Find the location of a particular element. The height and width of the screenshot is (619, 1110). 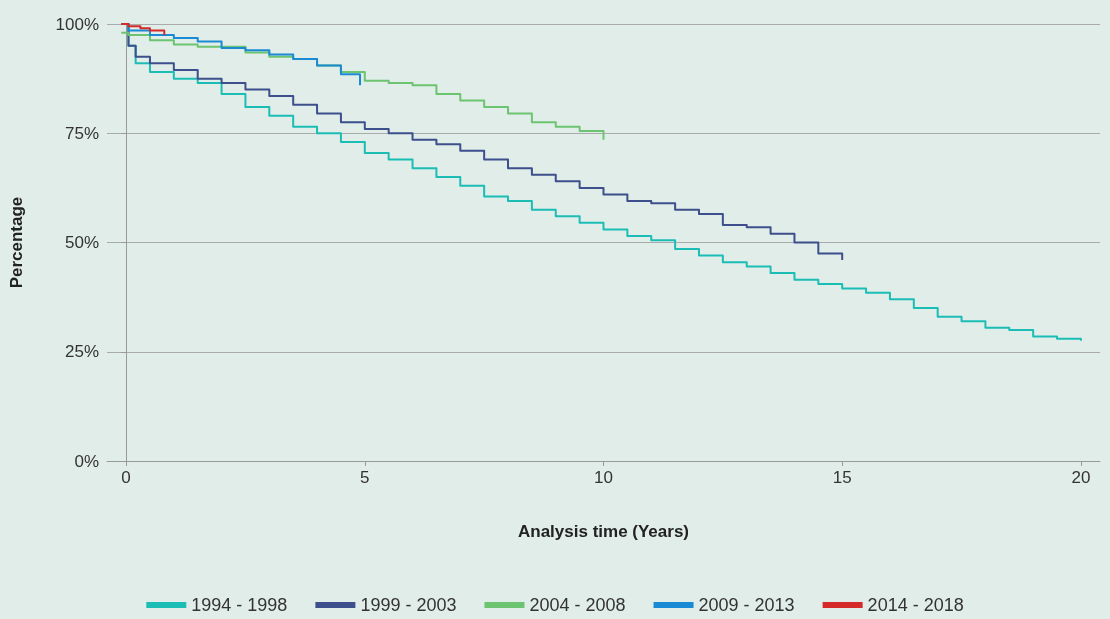

legend-label: 1994 - 1998 is located at coordinates (239, 605).